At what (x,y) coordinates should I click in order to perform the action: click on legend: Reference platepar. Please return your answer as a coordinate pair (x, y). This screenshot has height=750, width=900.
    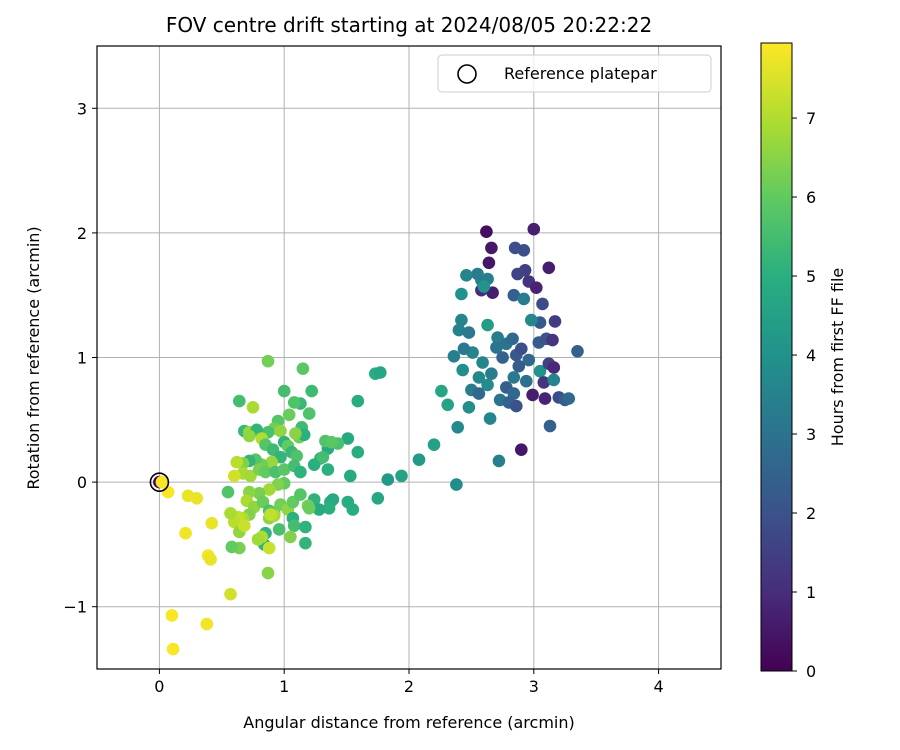
    Looking at the image, I should click on (574, 73).